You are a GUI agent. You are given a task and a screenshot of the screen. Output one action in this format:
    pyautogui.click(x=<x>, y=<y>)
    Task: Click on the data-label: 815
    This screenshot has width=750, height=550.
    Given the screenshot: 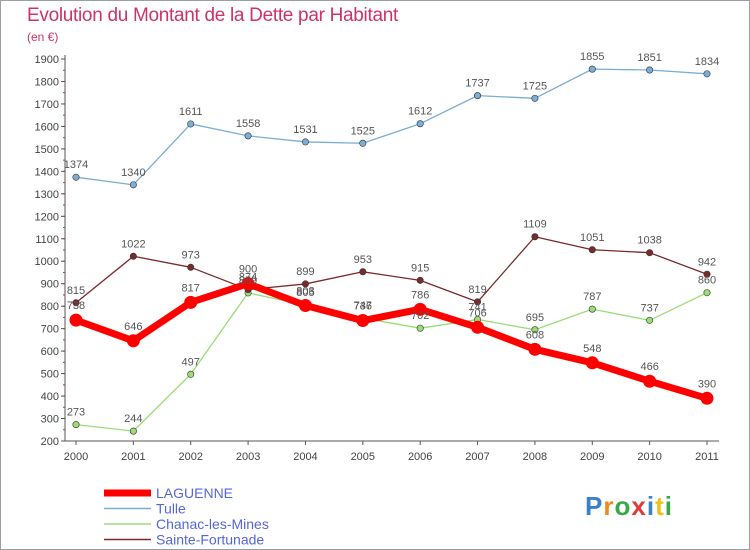 What is the action you would take?
    pyautogui.click(x=76, y=291)
    